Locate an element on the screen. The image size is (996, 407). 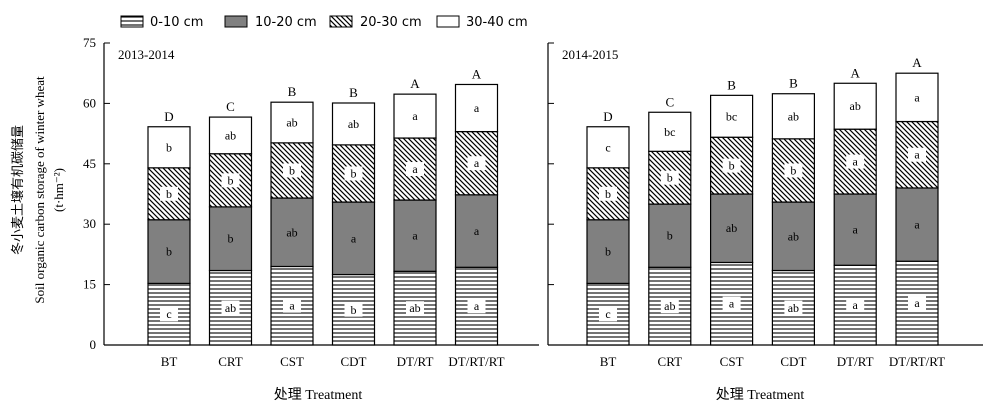
y-tick-label: 15 is located at coordinates (89, 284).